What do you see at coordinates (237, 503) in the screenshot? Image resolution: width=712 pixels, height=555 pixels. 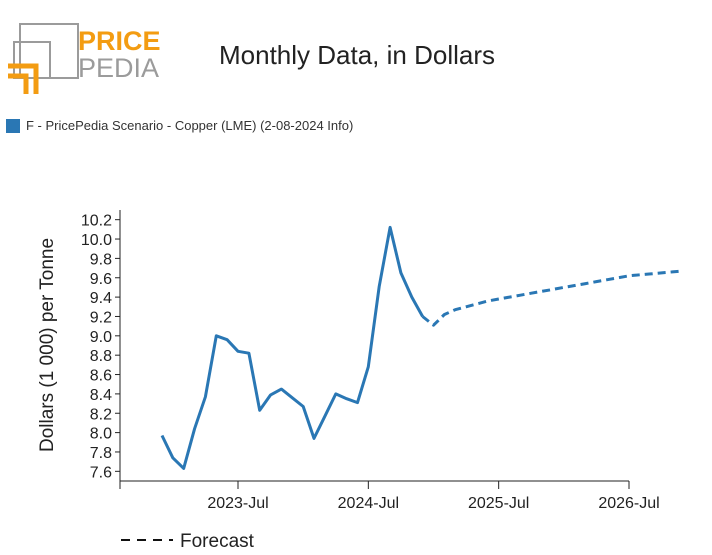 I see `x-tick-label: 2023-Jul` at bounding box center [237, 503].